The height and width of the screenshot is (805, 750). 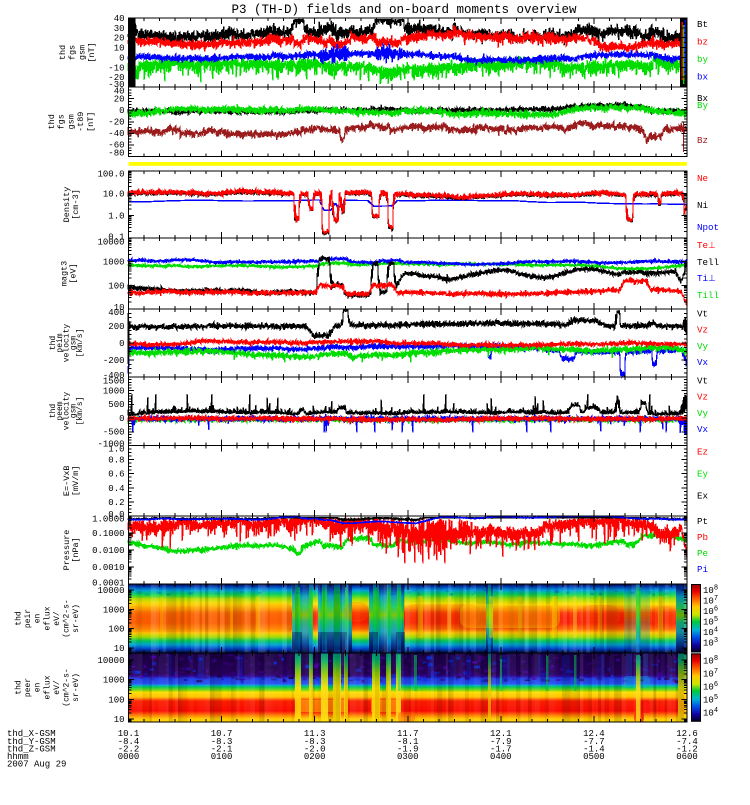 I want to click on svg-text: 200, so click(x=116, y=327).